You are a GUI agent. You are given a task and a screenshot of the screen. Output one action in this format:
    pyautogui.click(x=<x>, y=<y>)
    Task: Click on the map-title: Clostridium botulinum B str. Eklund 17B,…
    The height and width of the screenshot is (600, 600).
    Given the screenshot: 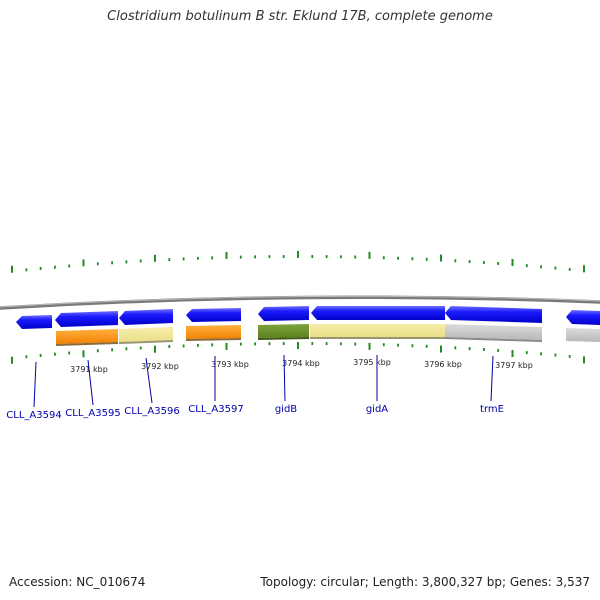 What is the action you would take?
    pyautogui.click(x=300, y=16)
    